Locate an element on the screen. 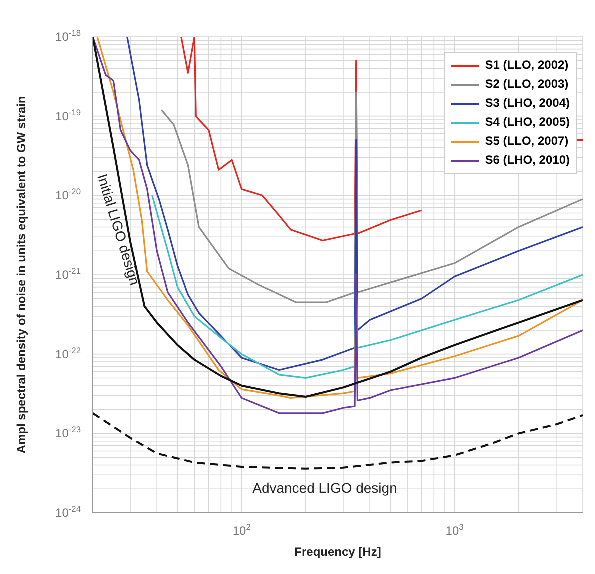  annotation: Advanced LIGO design is located at coordinates (325, 488).